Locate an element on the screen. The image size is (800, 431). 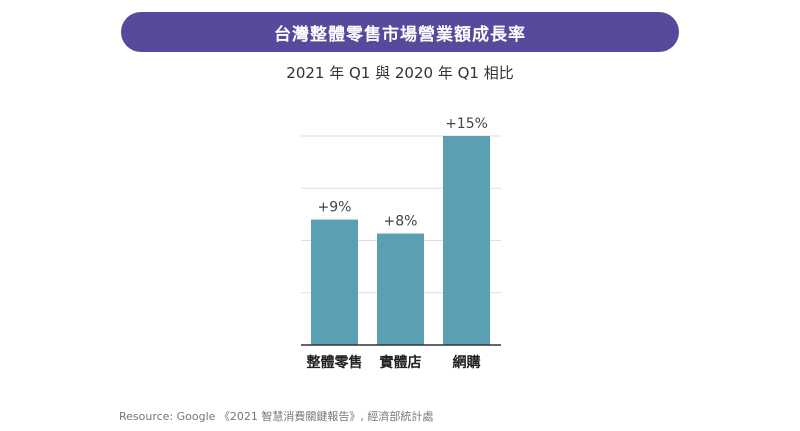
source-note: Resource: Google 《2021 智慧消費關鍵報告》, 經濟部統計處 is located at coordinates (276, 416).